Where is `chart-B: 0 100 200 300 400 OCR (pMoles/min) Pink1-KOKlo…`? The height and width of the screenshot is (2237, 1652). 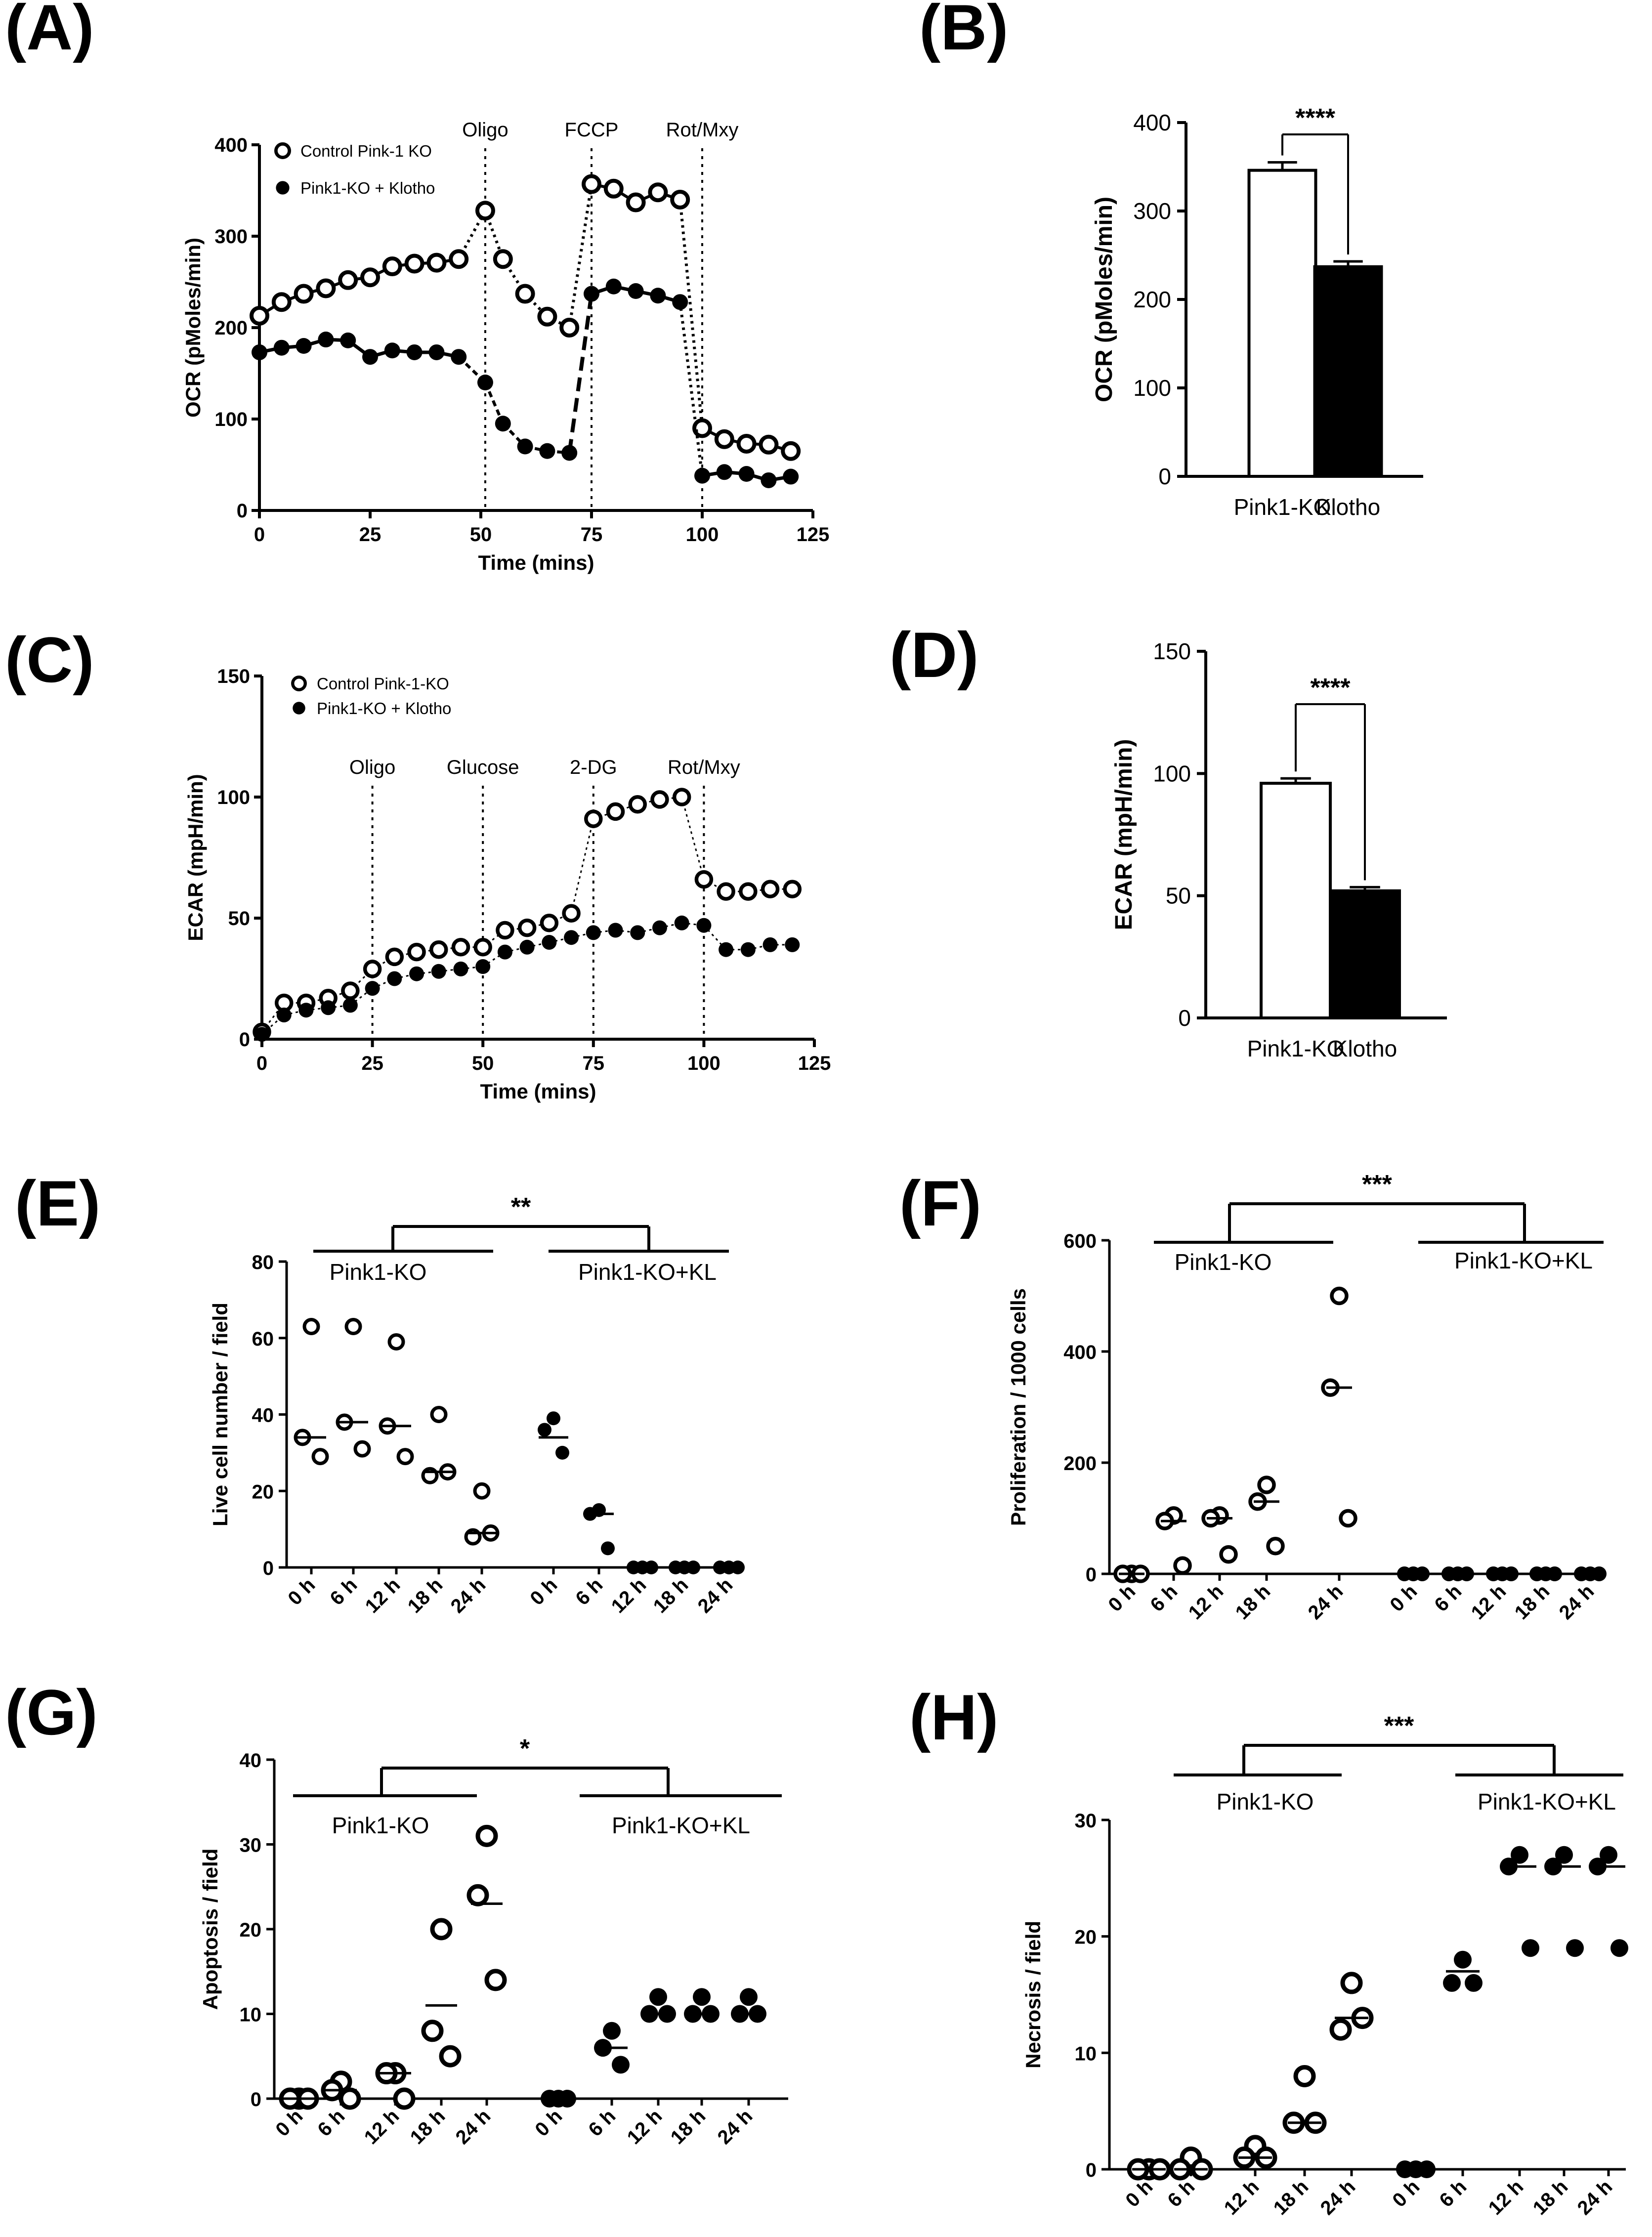 chart-B: 0 100 200 300 400 OCR (pMoles/min) Pink1-KOKlo… is located at coordinates (1257, 312).